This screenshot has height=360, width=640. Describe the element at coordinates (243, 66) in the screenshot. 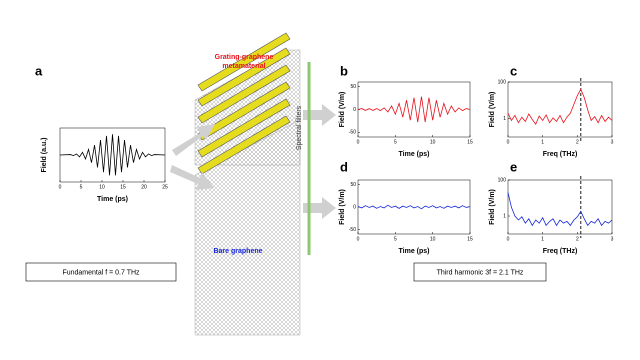

I see `grating-label: metamaterial` at that location.